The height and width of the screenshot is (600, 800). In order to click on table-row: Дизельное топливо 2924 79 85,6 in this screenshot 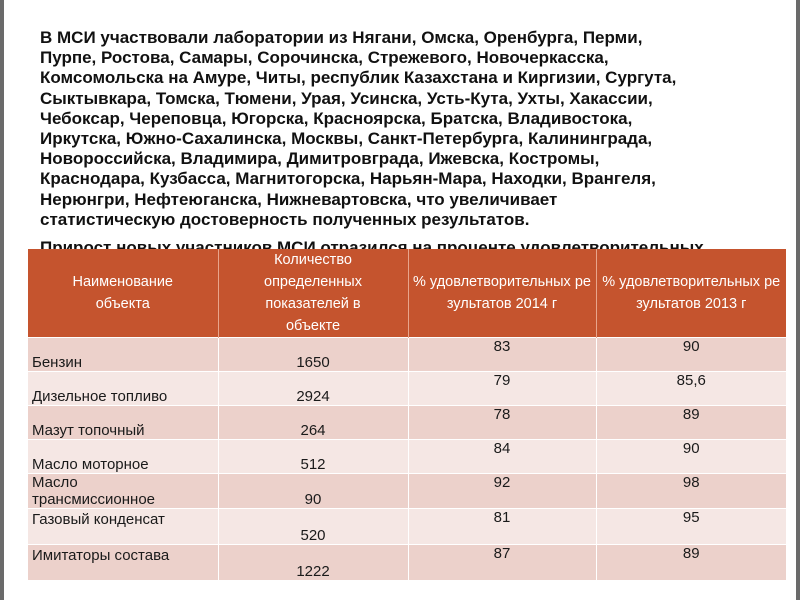, I will do `click(407, 388)`.